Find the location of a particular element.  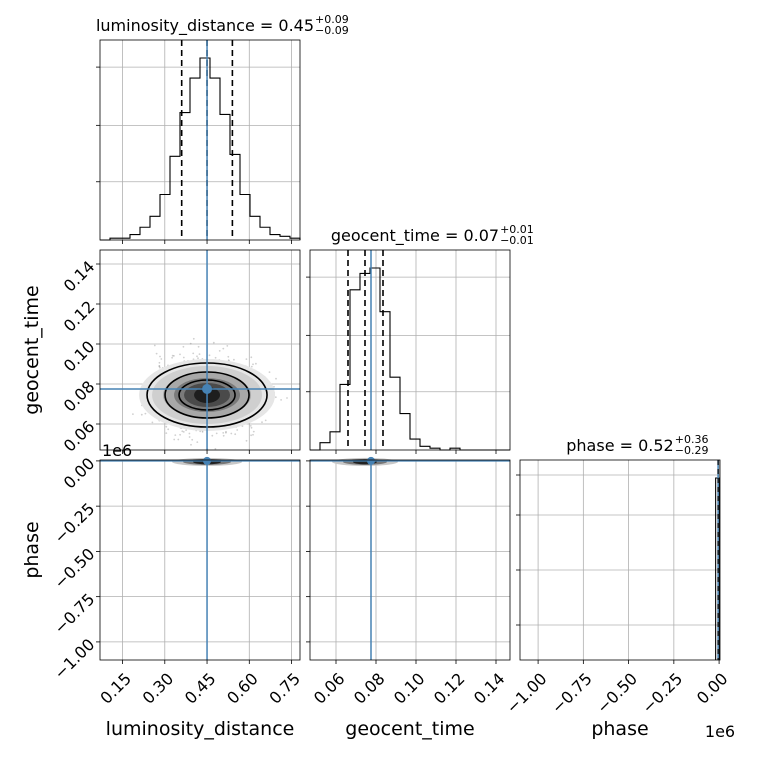

ld-ph-2d-border is located at coordinates (200, 560).